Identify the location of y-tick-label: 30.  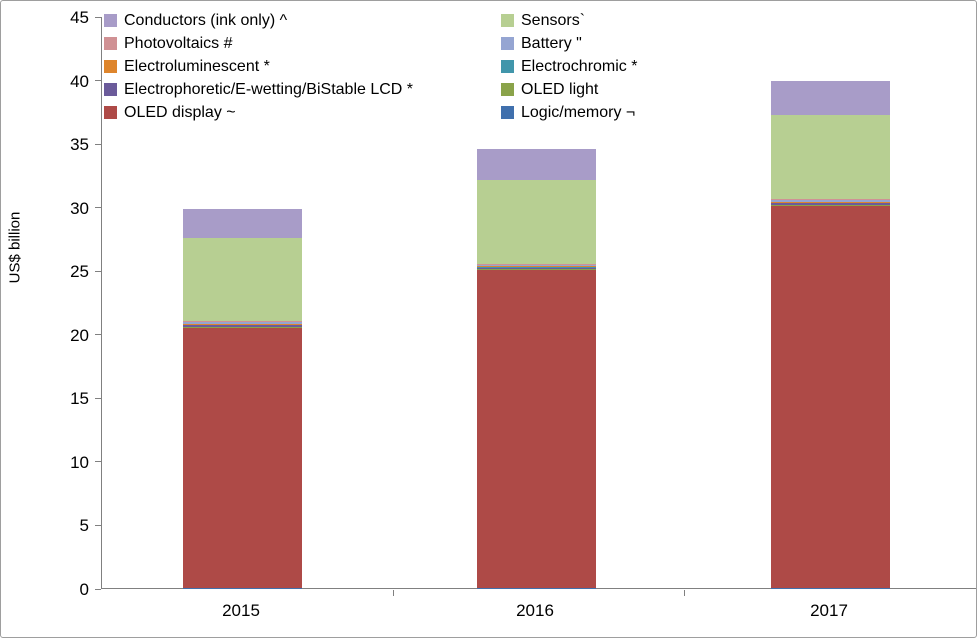
(79, 208).